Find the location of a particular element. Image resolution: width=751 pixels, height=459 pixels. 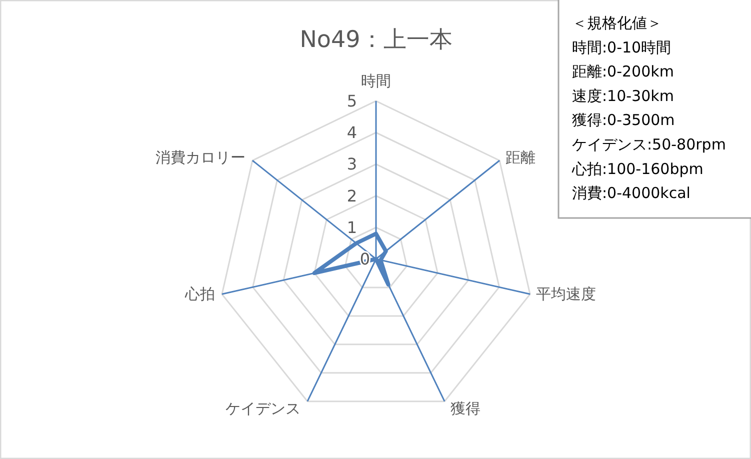

y-tick-label: 2 is located at coordinates (351, 196).